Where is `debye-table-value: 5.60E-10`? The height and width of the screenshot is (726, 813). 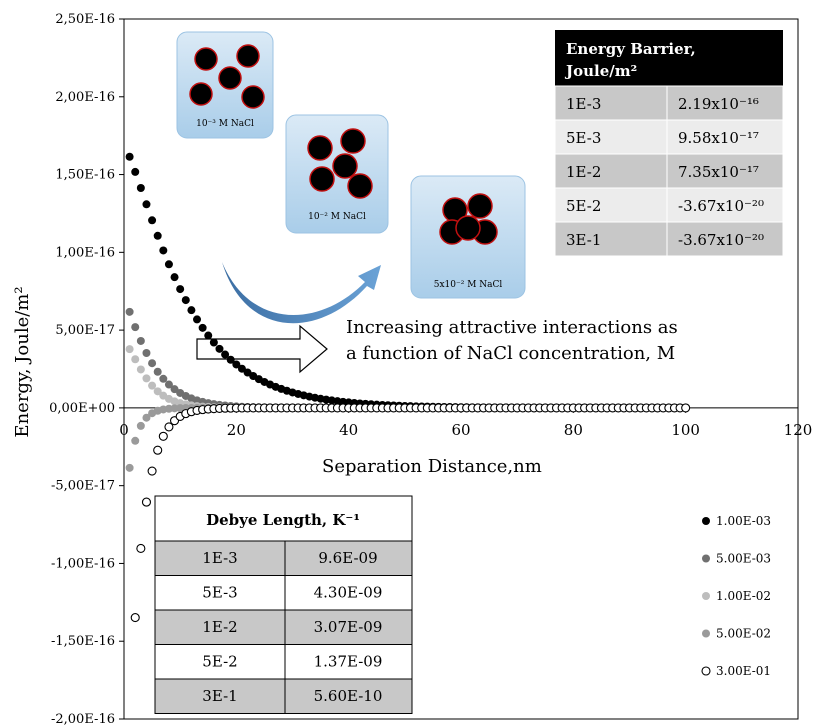
debye-table-value: 5.60E-10 is located at coordinates (348, 696).